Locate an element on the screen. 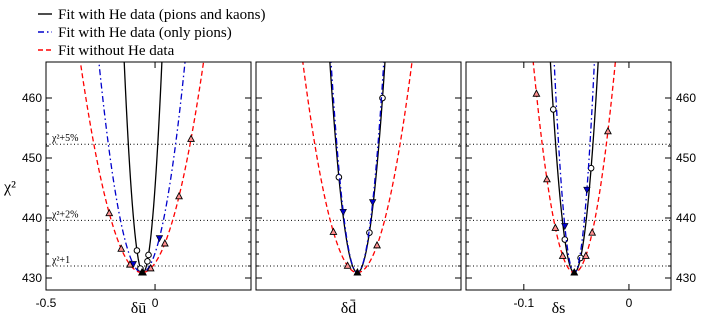 The image size is (701, 324). x-tick-label-0: -0.5 is located at coordinates (46, 303).